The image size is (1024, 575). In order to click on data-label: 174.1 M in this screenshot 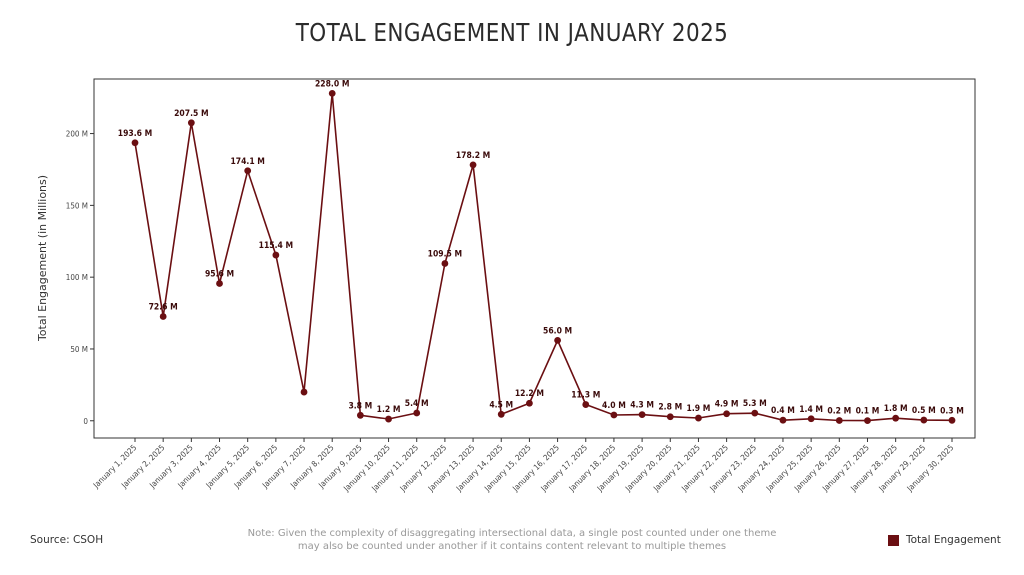, I will do `click(247, 162)`.